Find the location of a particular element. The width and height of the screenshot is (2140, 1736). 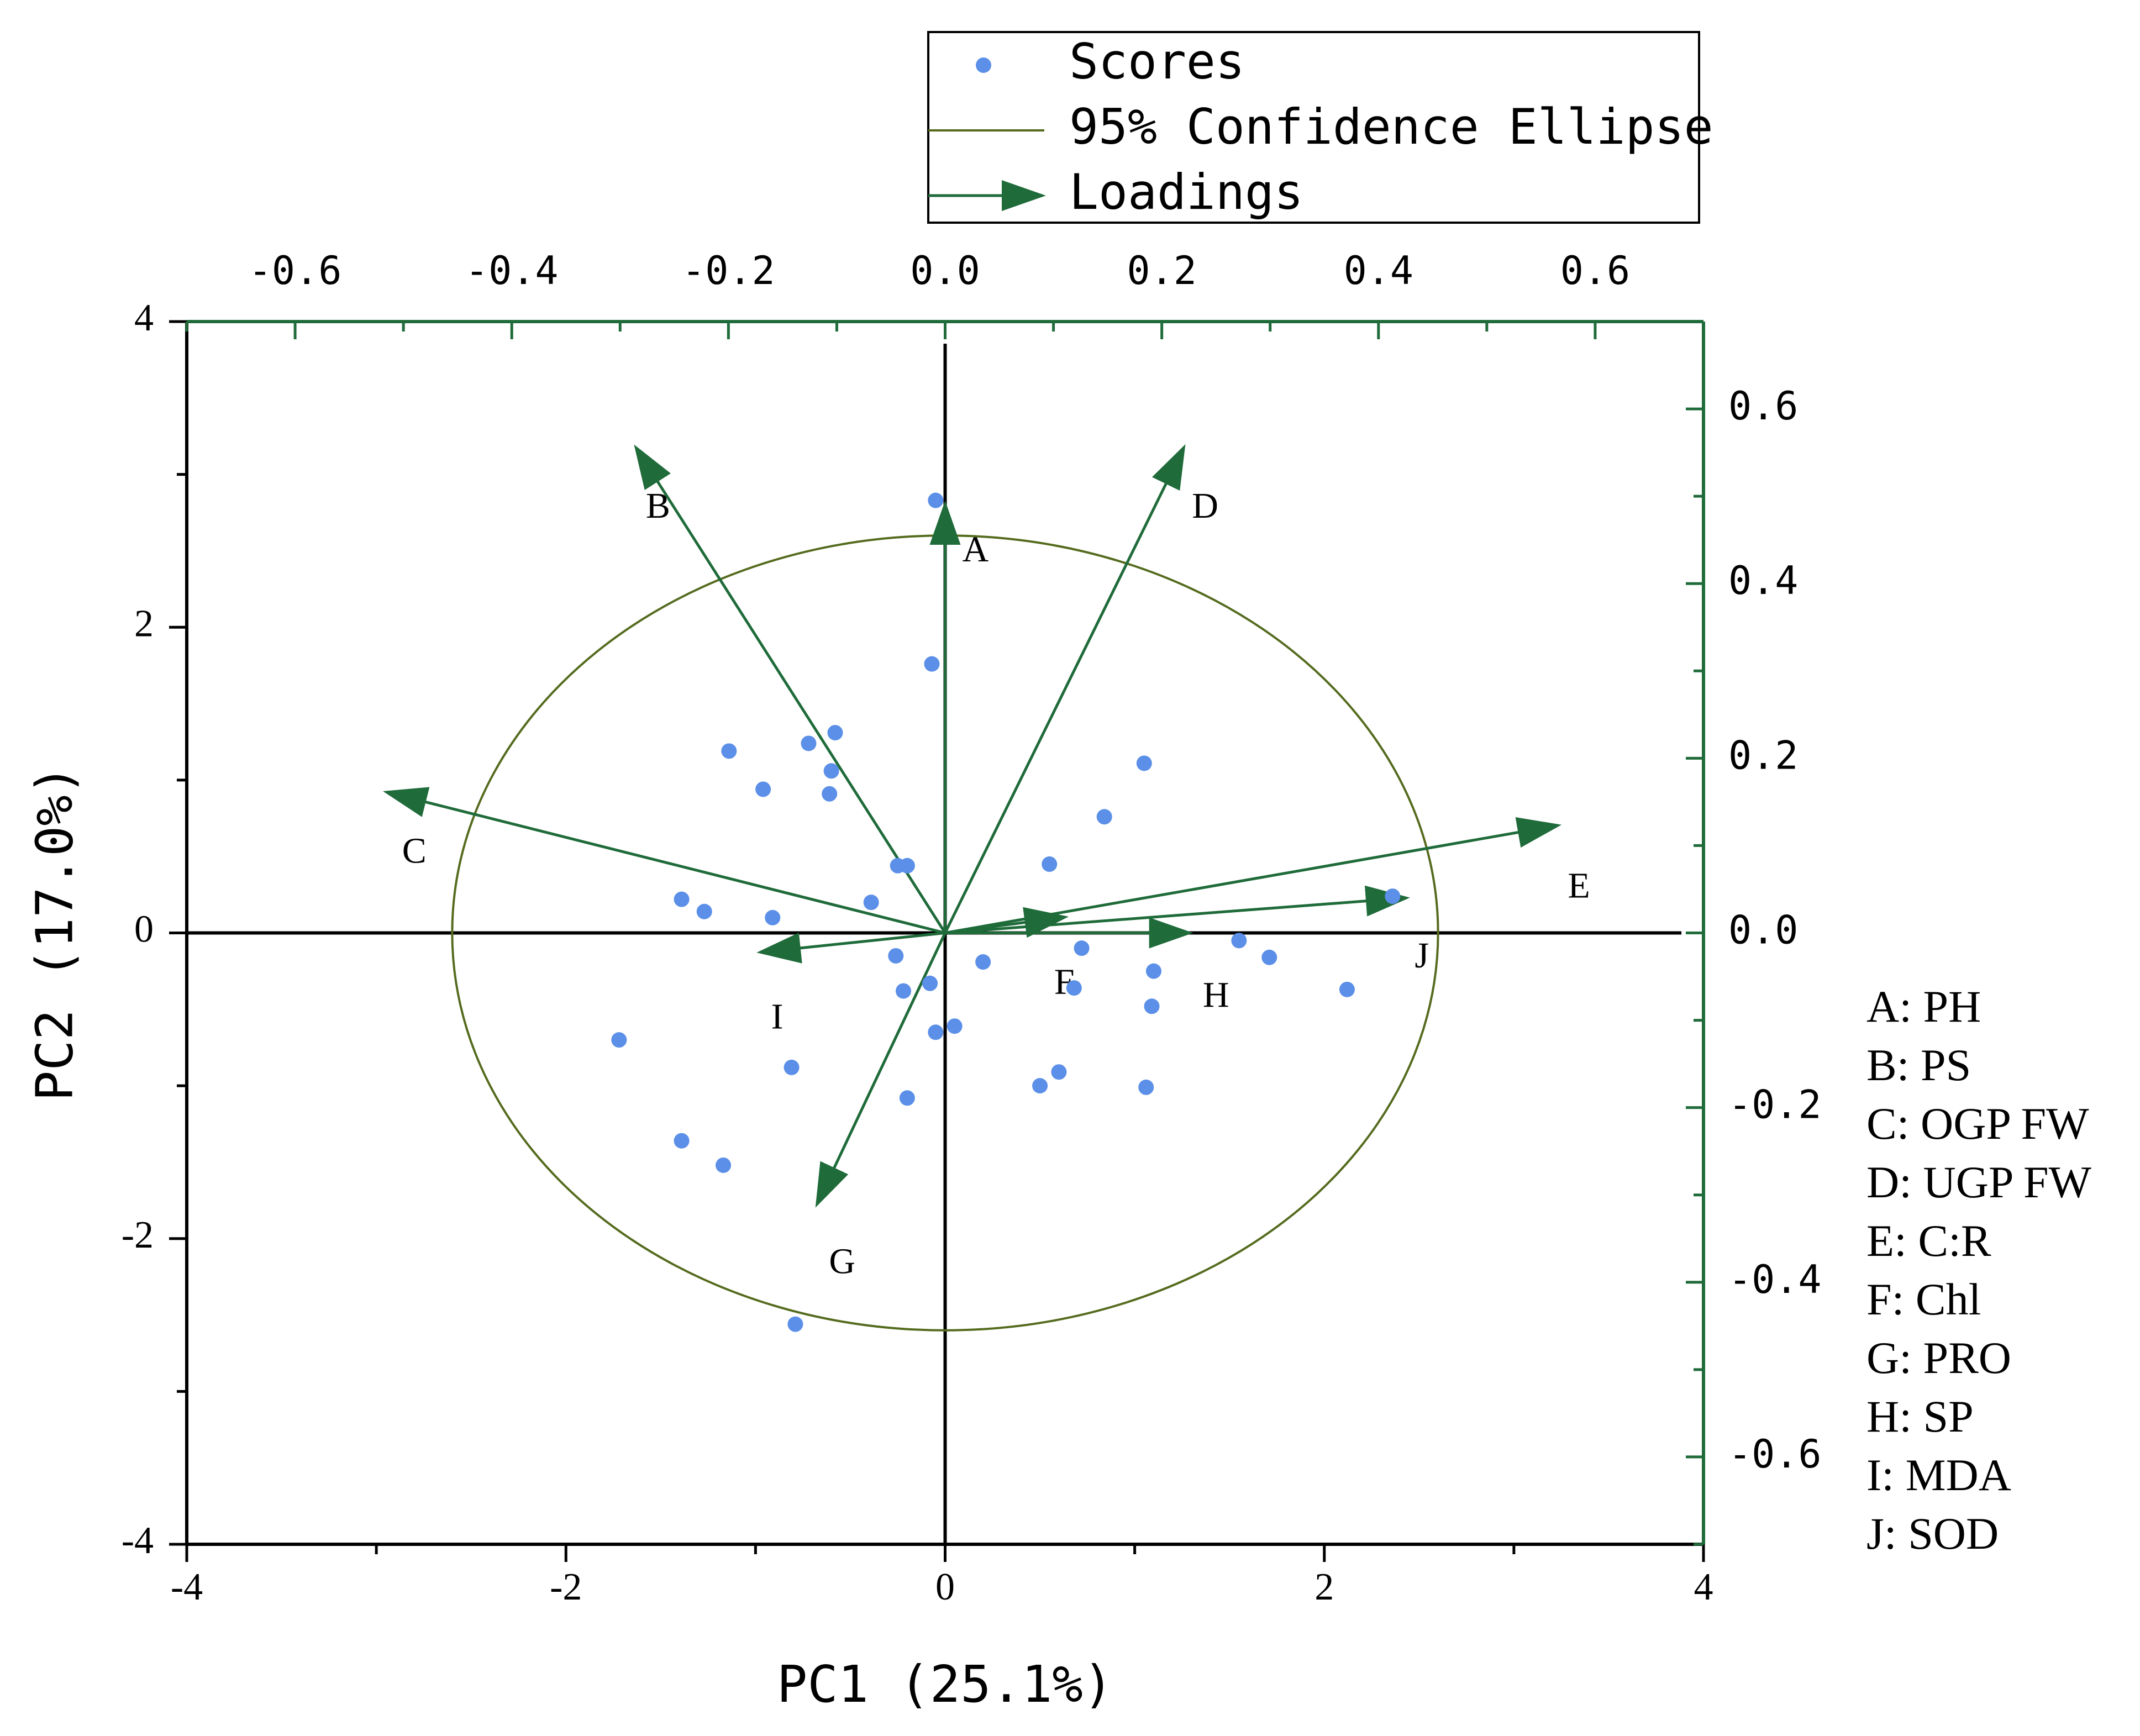

legend-box is located at coordinates (1313, 127).